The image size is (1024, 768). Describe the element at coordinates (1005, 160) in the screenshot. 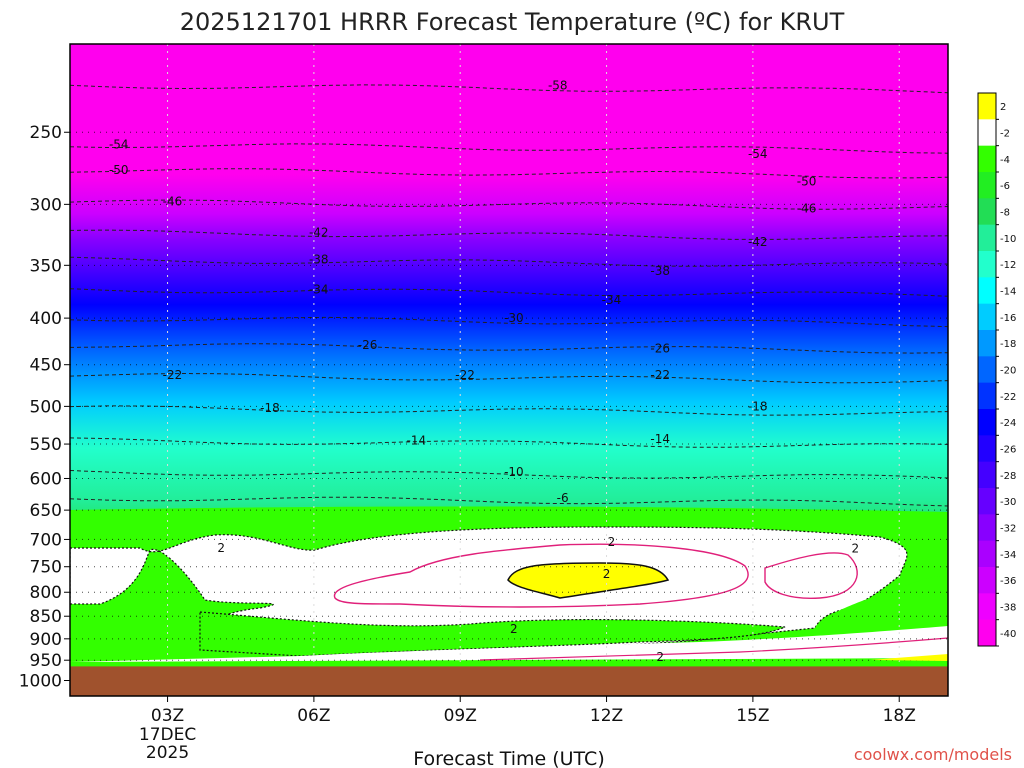

I see `colorbar-label: -4` at that location.